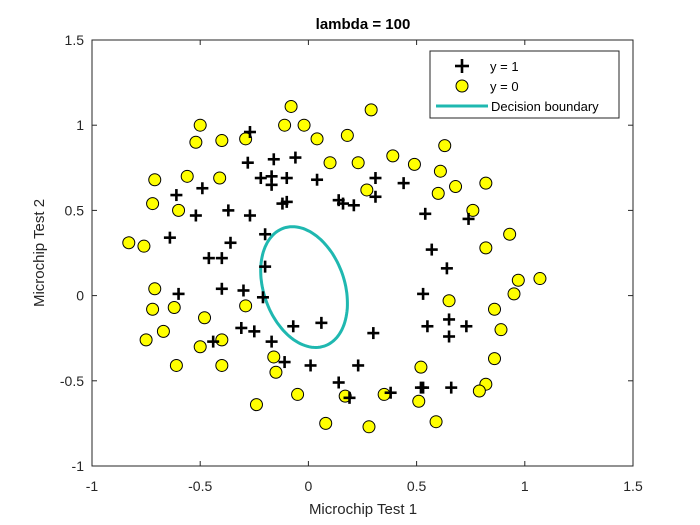  What do you see at coordinates (309, 486) in the screenshot?
I see `x-tick-label: 0` at bounding box center [309, 486].